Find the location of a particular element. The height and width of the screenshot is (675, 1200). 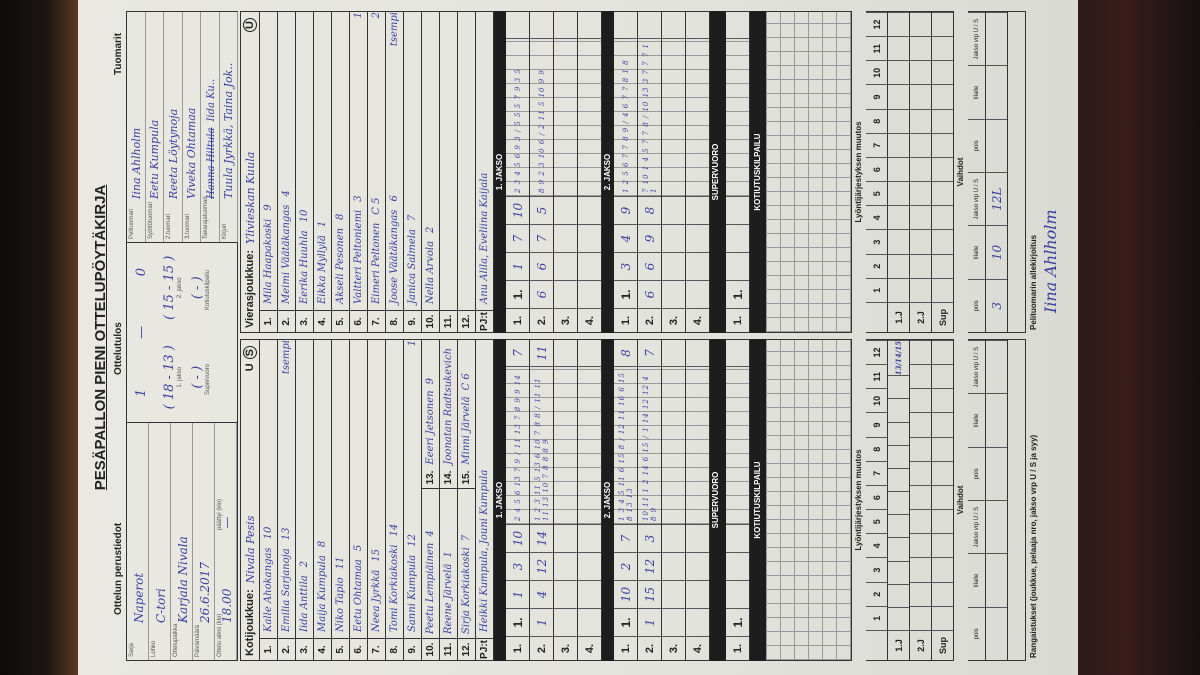

inning-cell: 14 is located at coordinates (541, 538).